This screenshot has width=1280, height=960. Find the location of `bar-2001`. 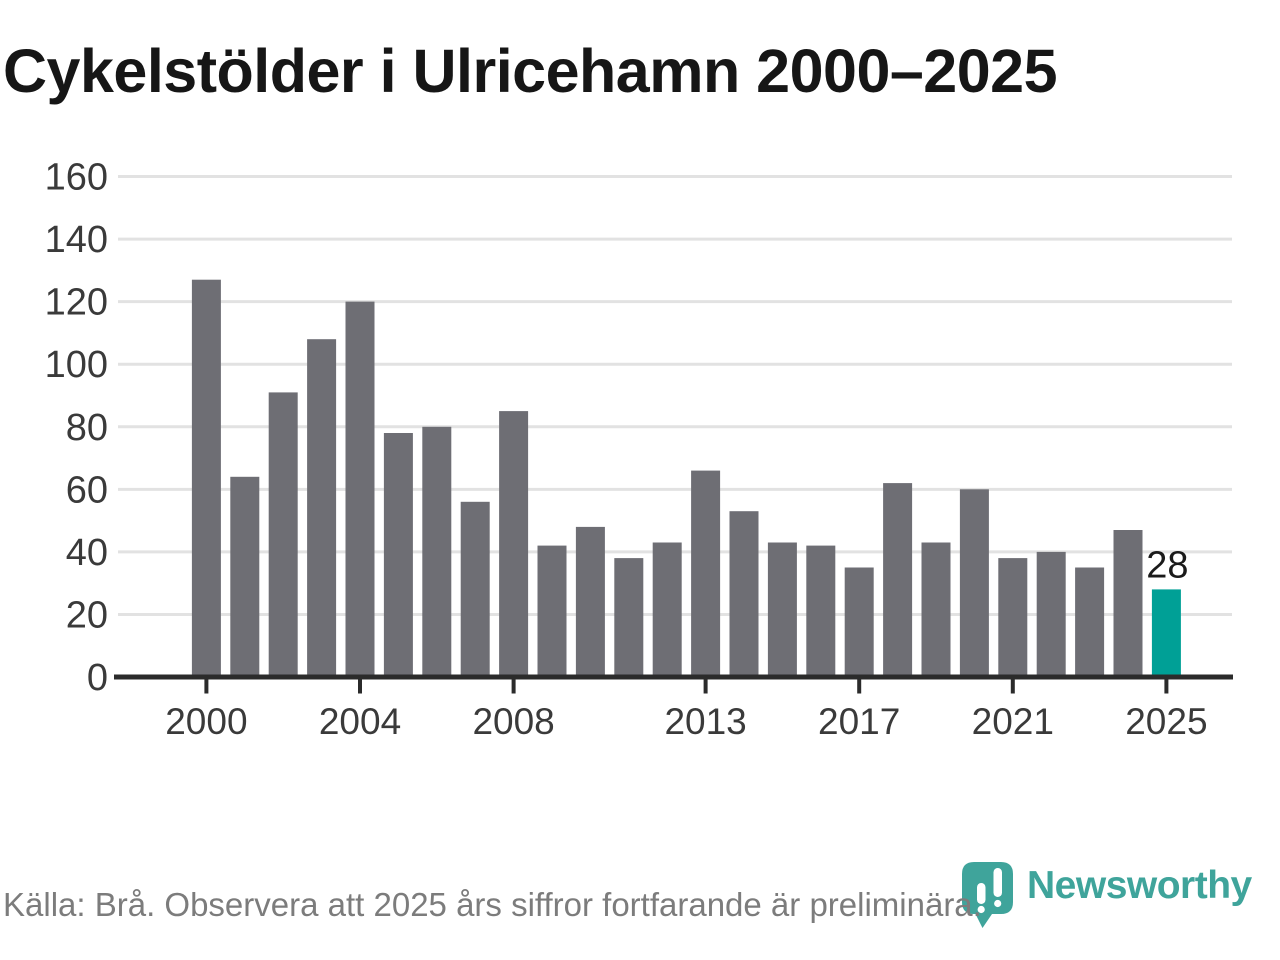

bar-2001 is located at coordinates (245, 577).